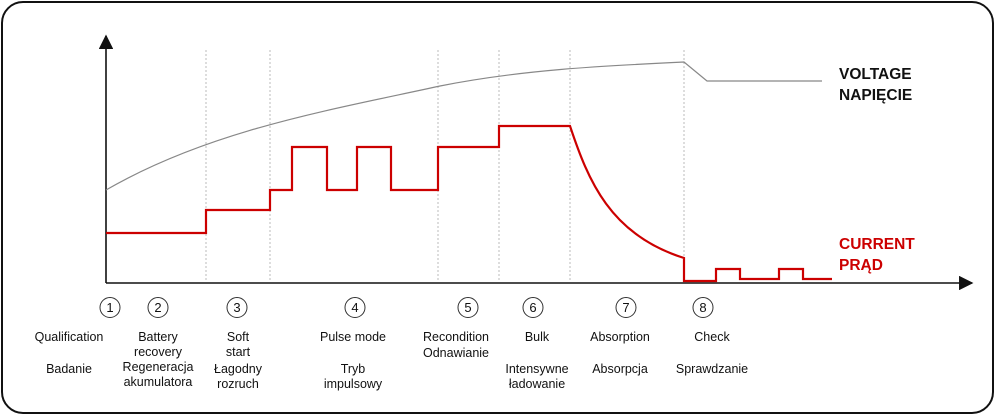  What do you see at coordinates (158, 374) in the screenshot?
I see `stage-2-label-pl: Regeneracja akumulatora` at bounding box center [158, 374].